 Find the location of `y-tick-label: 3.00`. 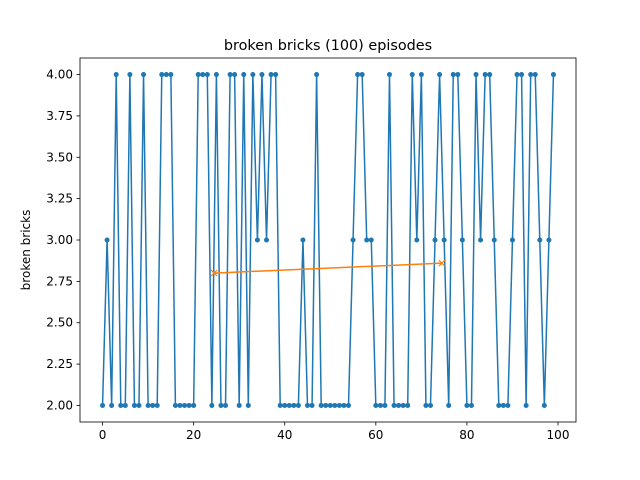

y-tick-label: 3.00 is located at coordinates (59, 240).